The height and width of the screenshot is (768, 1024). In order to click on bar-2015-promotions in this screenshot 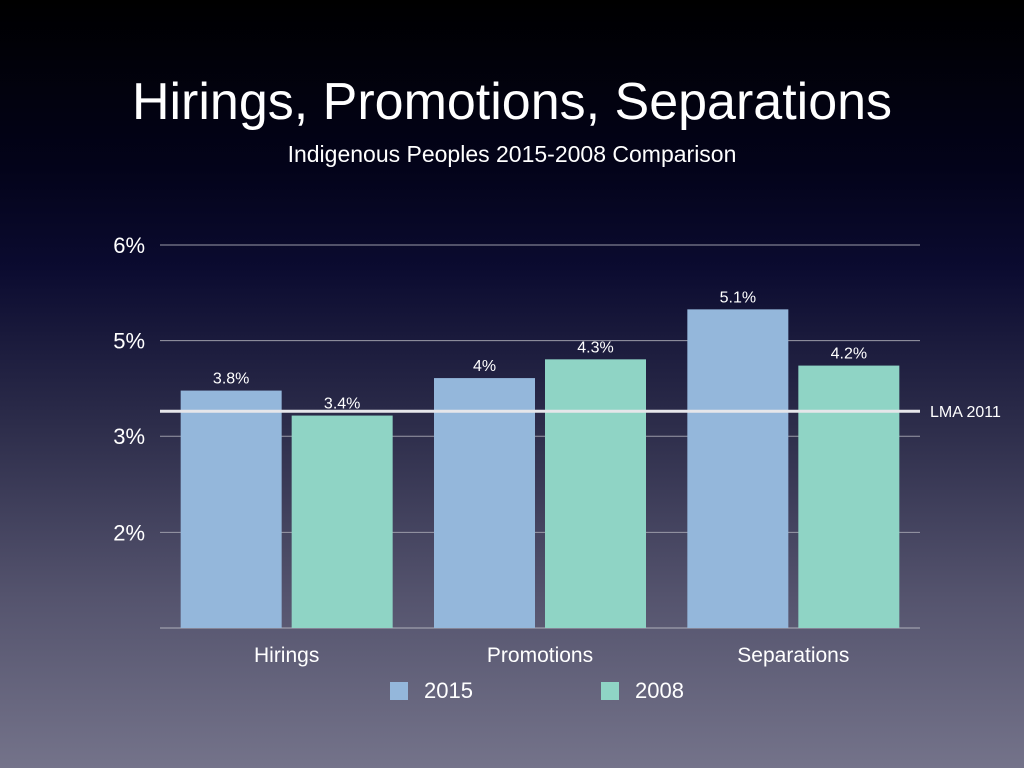, I will do `click(484, 503)`.